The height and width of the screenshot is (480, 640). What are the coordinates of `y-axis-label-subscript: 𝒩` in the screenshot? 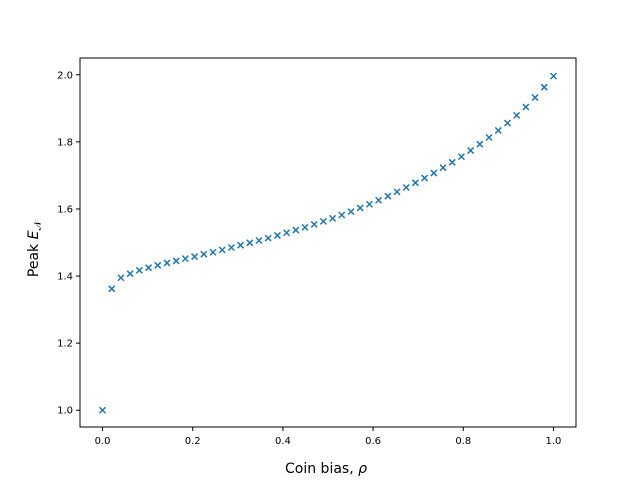 It's located at (38, 225).